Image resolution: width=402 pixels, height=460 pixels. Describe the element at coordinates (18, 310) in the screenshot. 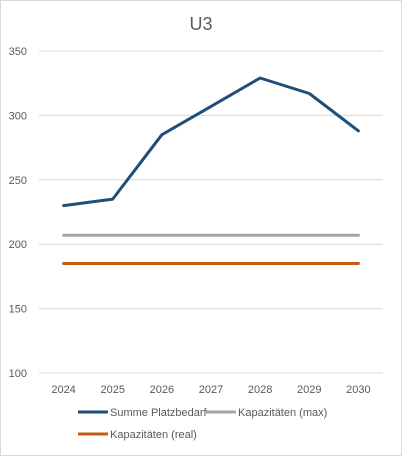

I see `y-tick-label: 150` at that location.